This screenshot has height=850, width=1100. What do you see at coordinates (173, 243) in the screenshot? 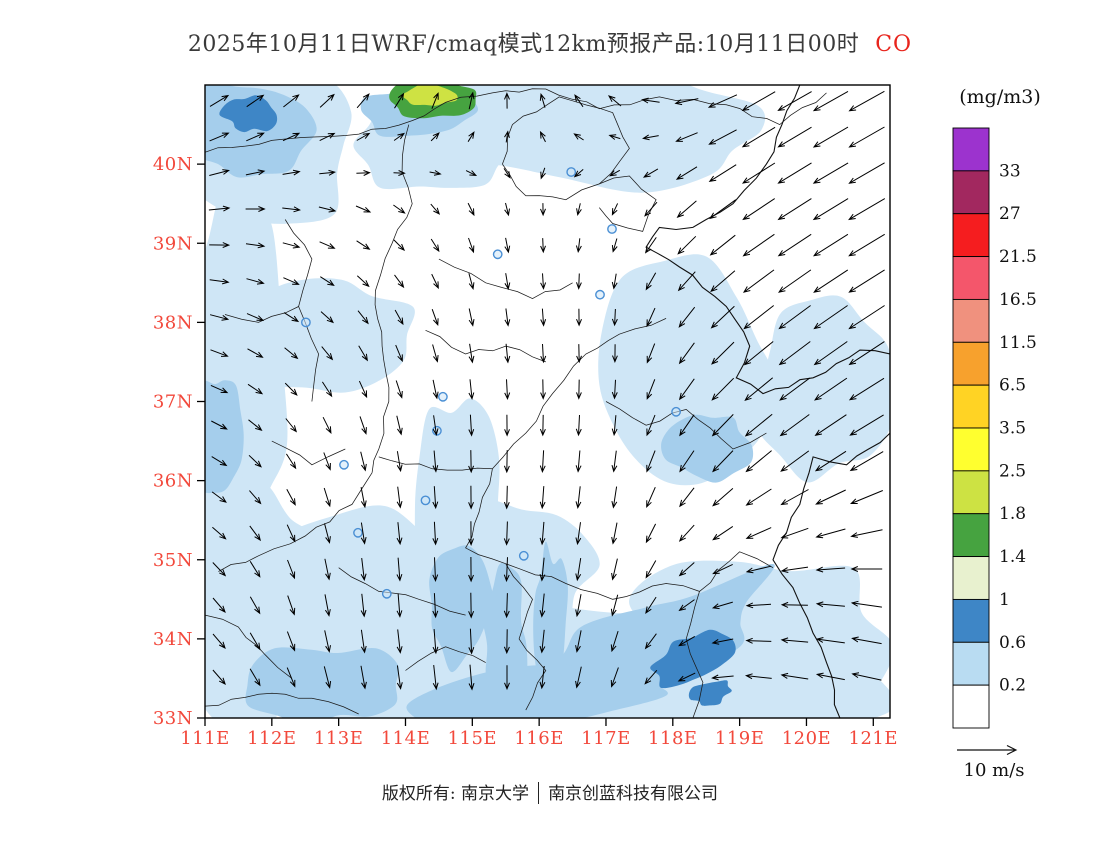
I see `lat-tick-label: 39N` at bounding box center [173, 243].